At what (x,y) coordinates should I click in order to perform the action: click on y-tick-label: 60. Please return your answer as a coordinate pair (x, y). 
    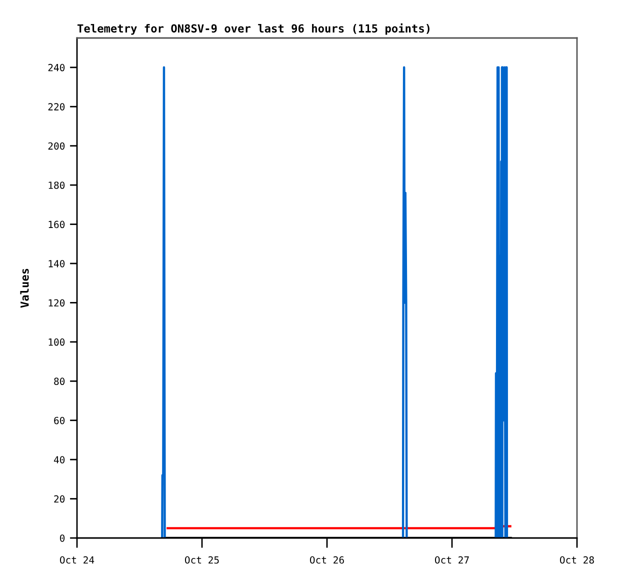
    Looking at the image, I should click on (59, 420).